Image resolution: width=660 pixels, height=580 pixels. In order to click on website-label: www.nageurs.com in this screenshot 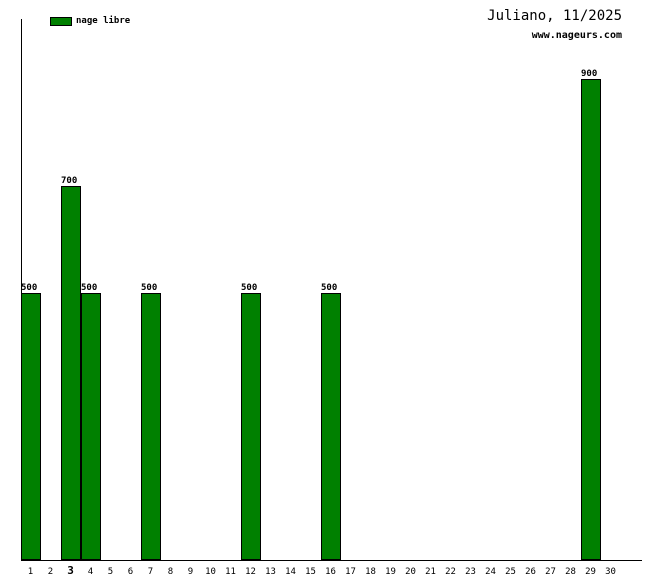, I will do `click(576, 35)`.